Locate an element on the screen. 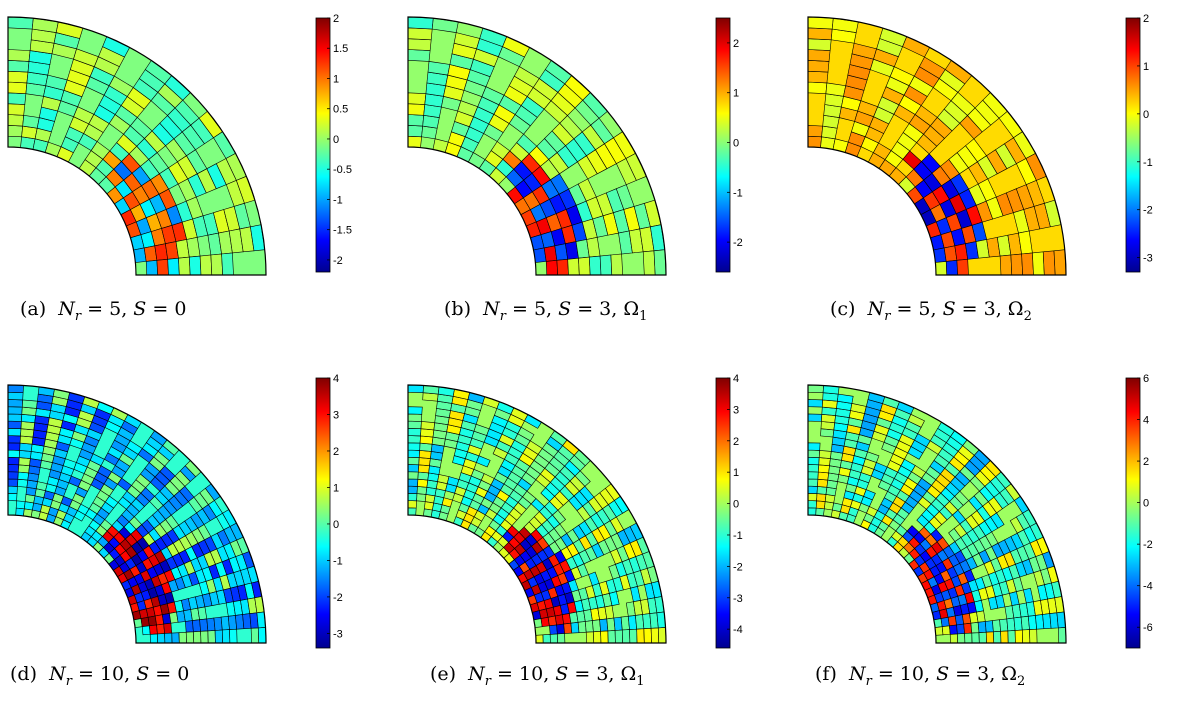  colorbar-tick-label: 1 is located at coordinates (336, 488).